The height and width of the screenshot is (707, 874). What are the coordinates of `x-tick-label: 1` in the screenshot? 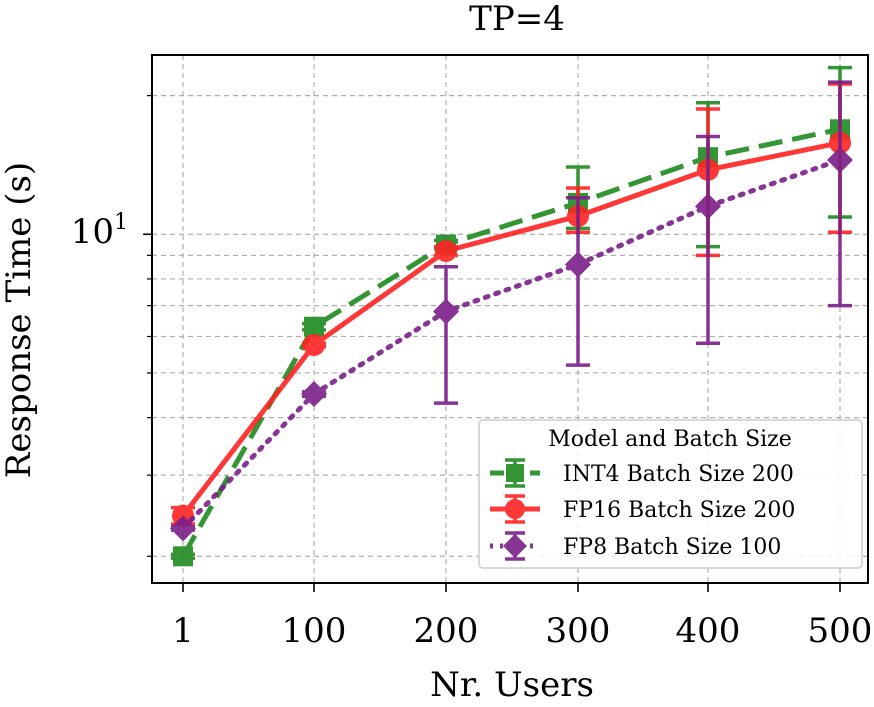 It's located at (183, 631).